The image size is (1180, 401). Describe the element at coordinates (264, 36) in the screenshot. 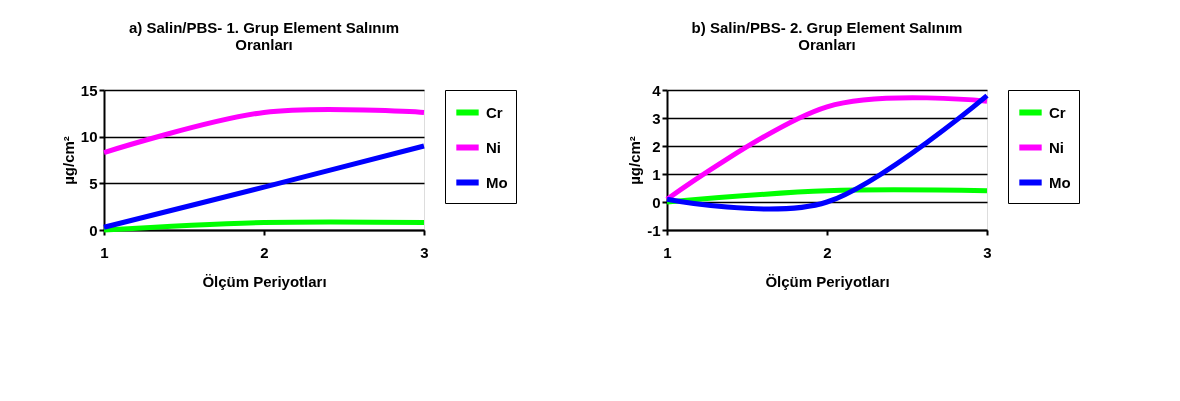

I see `chart-title: a) Salin/PBS- 1. Grup Element Salınım Oranları` at that location.